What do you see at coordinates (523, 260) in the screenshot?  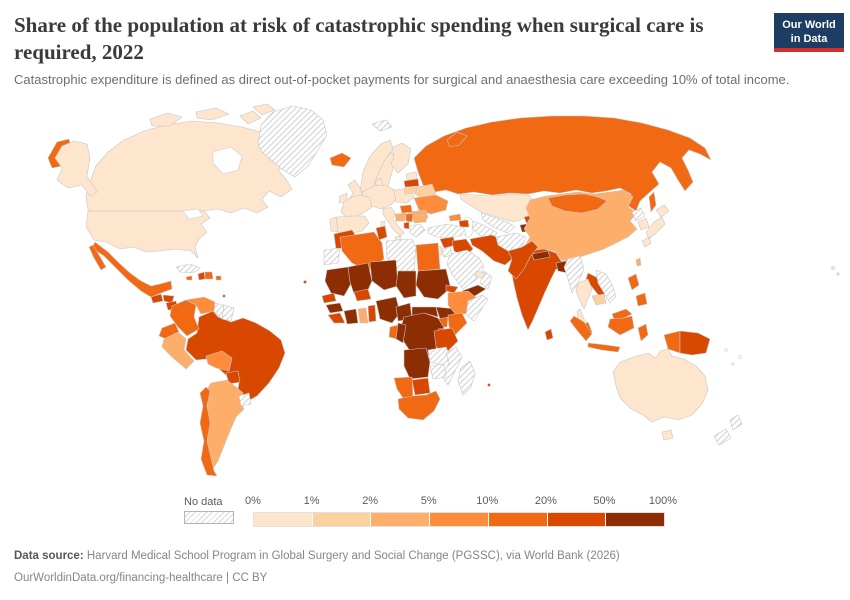 I see `country-pakistan` at bounding box center [523, 260].